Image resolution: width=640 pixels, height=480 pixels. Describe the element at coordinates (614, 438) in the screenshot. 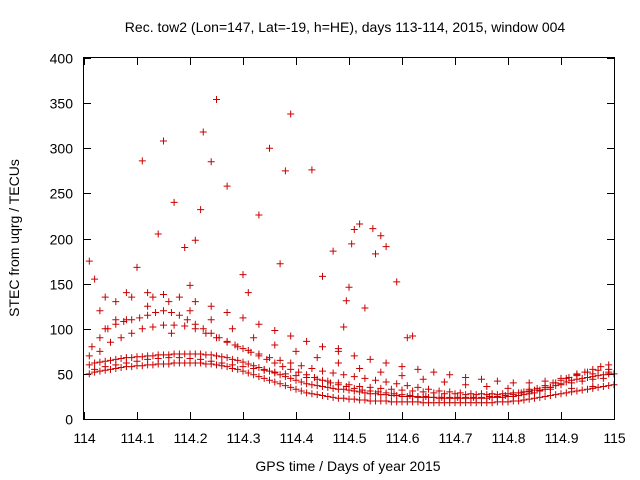

I see `x-tick-label: 115` at that location.